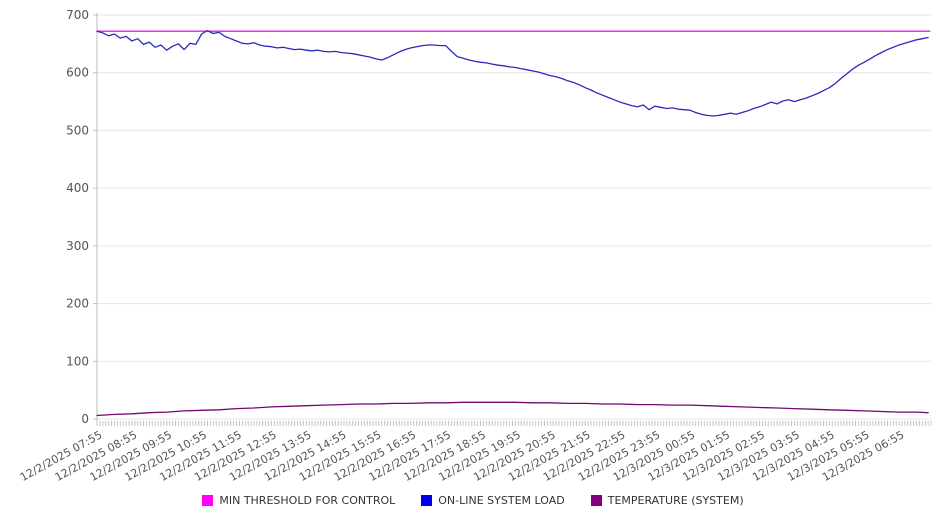 This screenshot has width=946, height=526. What do you see at coordinates (77, 304) in the screenshot?
I see `y-axis-label: 200` at bounding box center [77, 304].